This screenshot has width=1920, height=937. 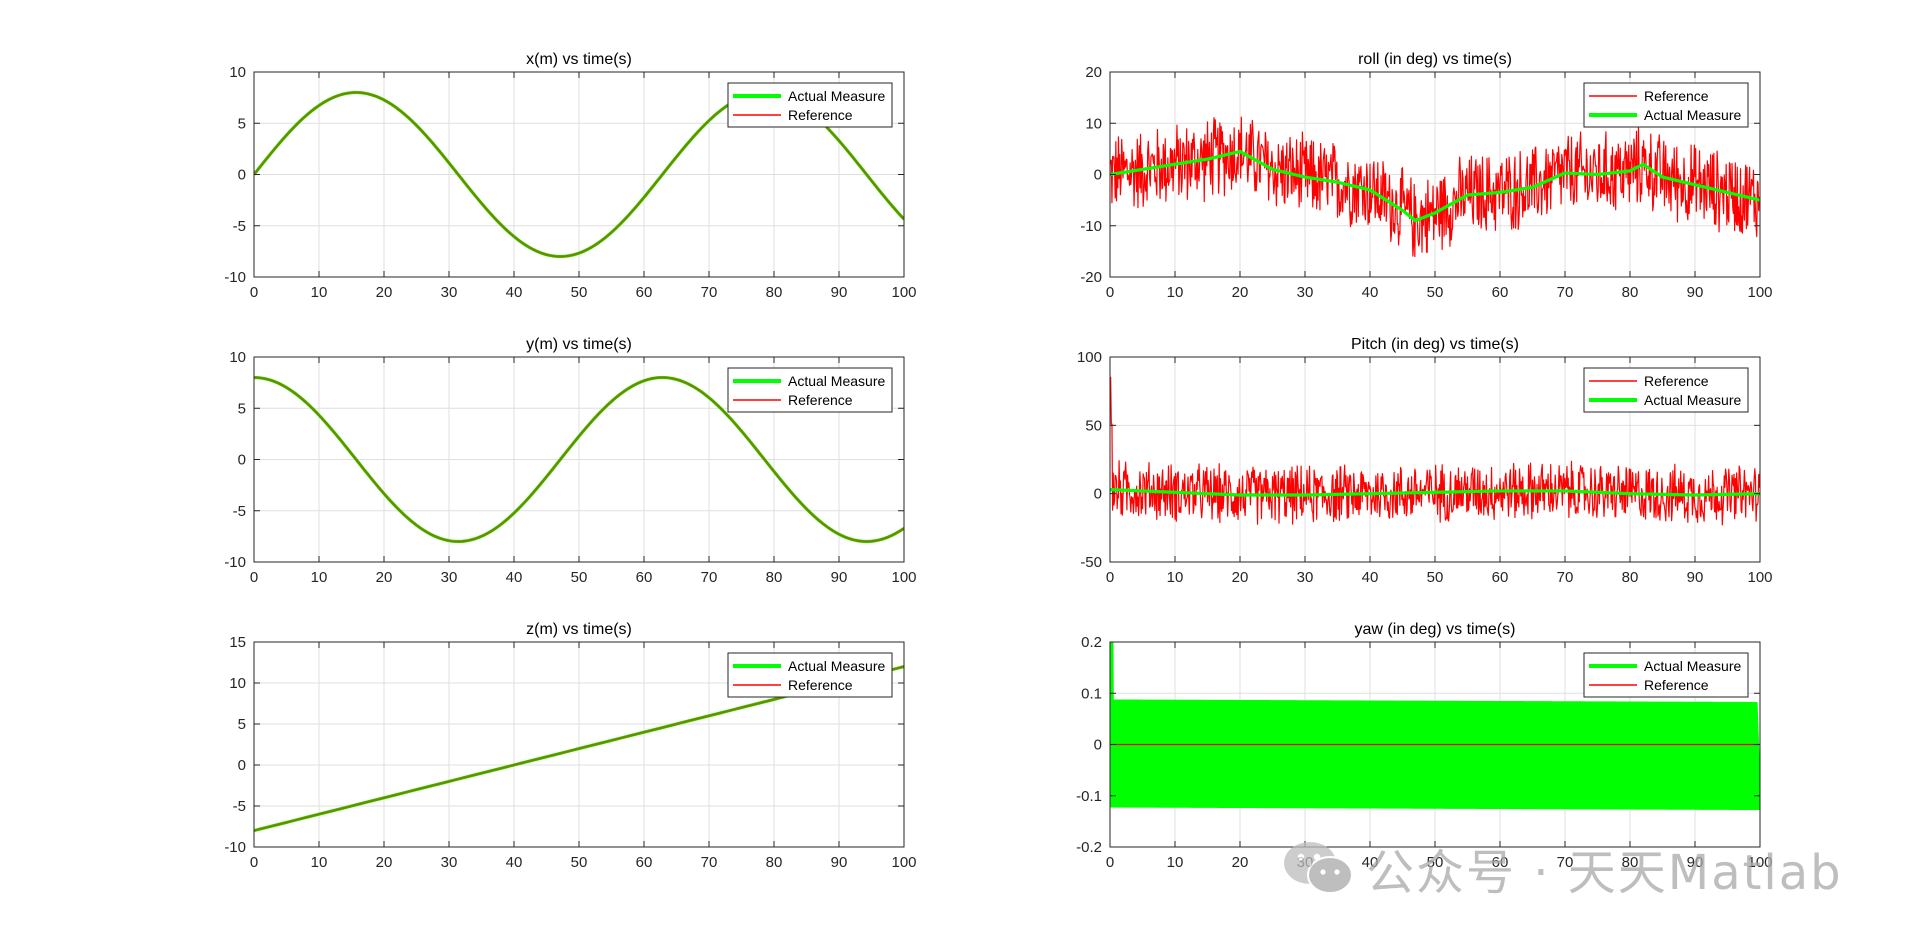 What do you see at coordinates (1091, 562) in the screenshot?
I see `y-tick-label: -50` at bounding box center [1091, 562].